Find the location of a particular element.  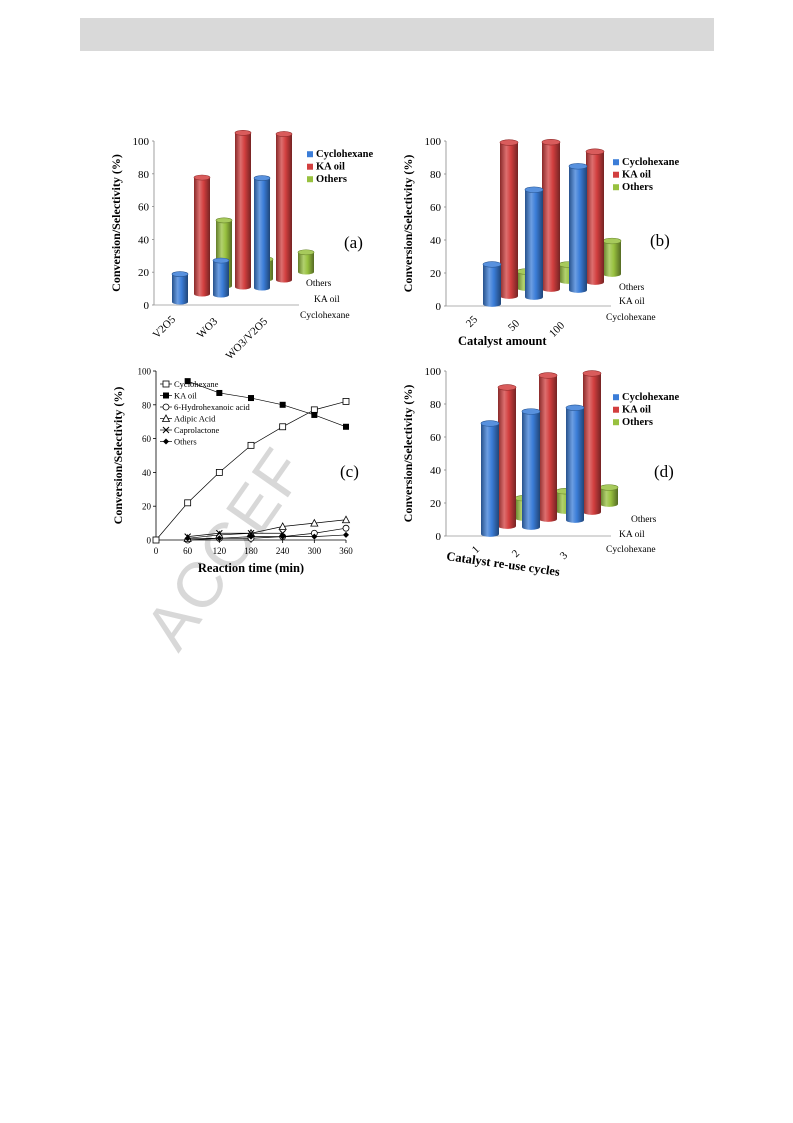

x-tick-label: 300 is located at coordinates (315, 551).